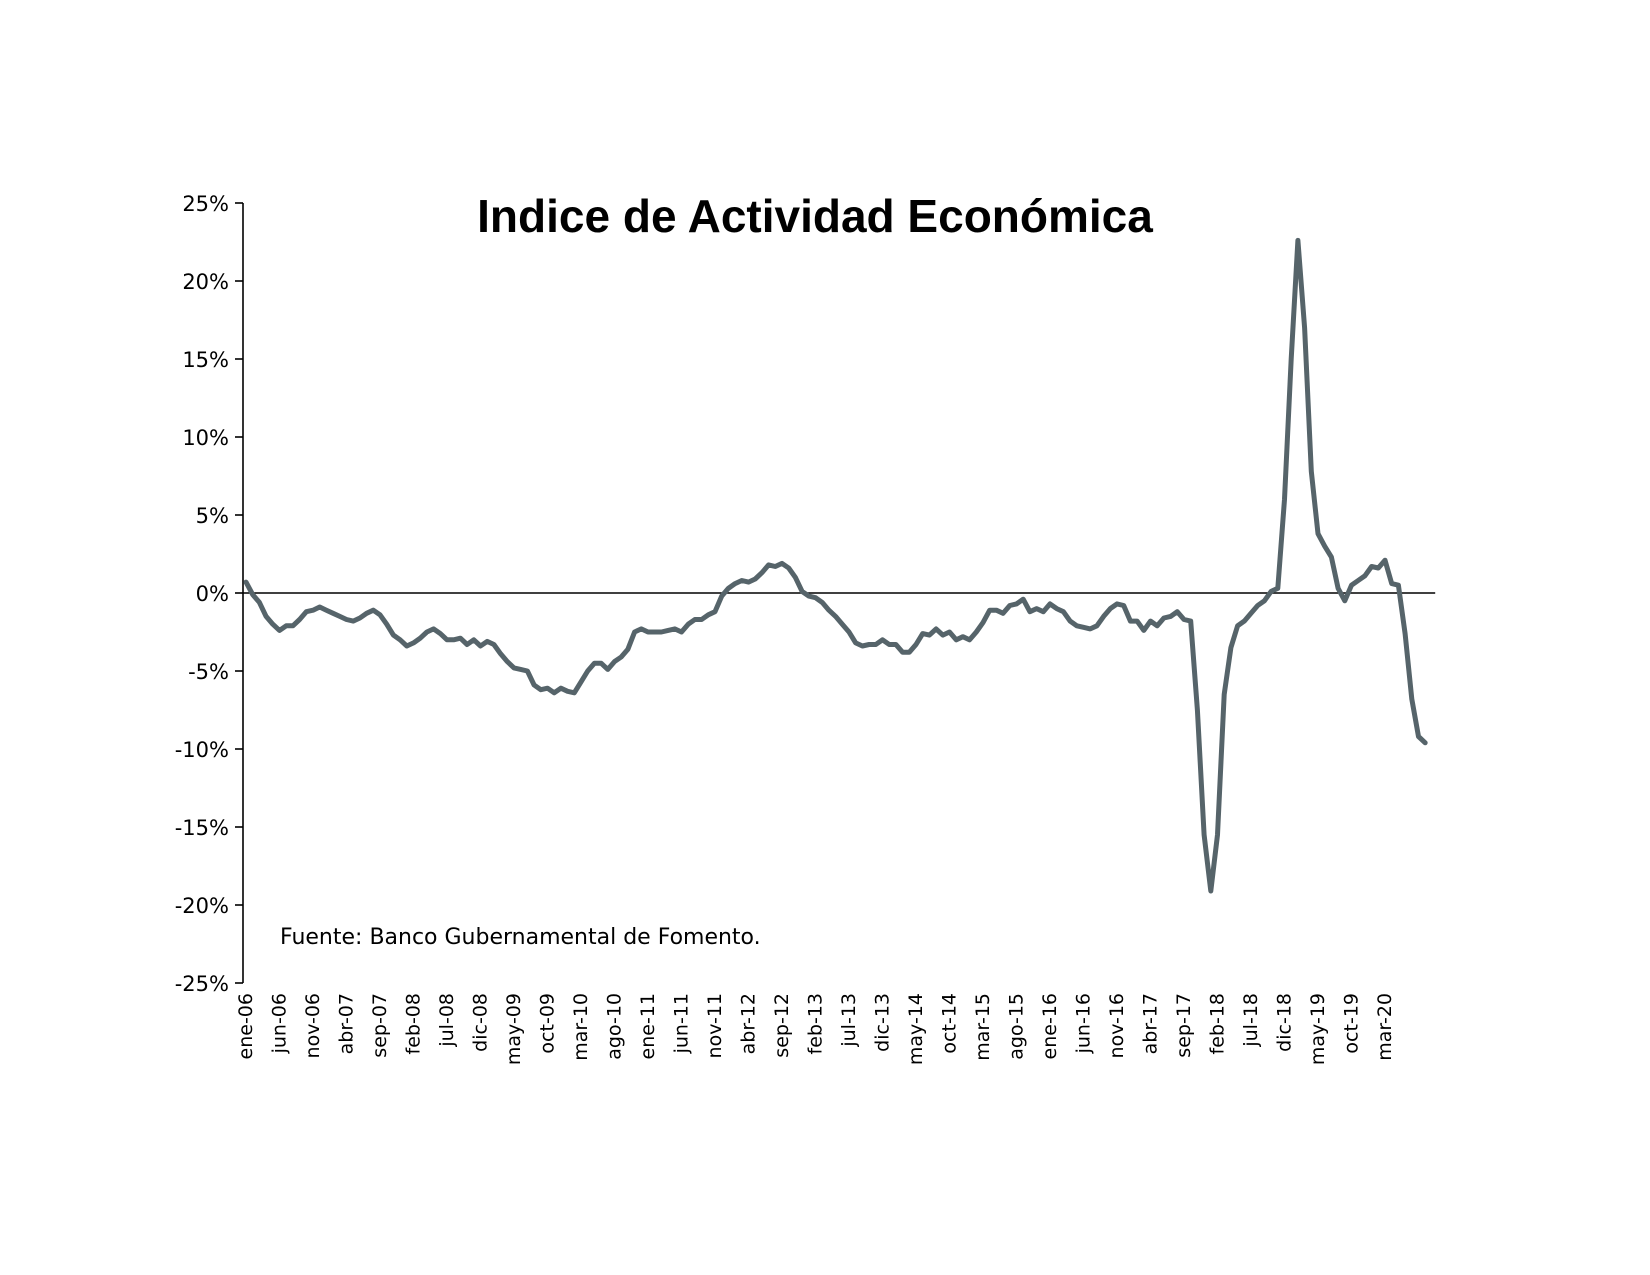  What do you see at coordinates (815, 216) in the screenshot?
I see `chart-title: Indice de Actividad Económica` at bounding box center [815, 216].